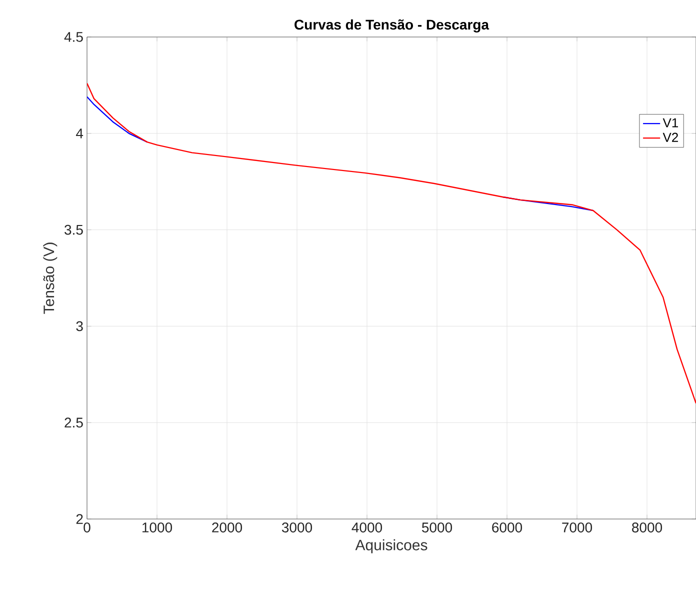 The width and height of the screenshot is (696, 589). Describe the element at coordinates (670, 123) in the screenshot. I see `legend-label: V1` at that location.